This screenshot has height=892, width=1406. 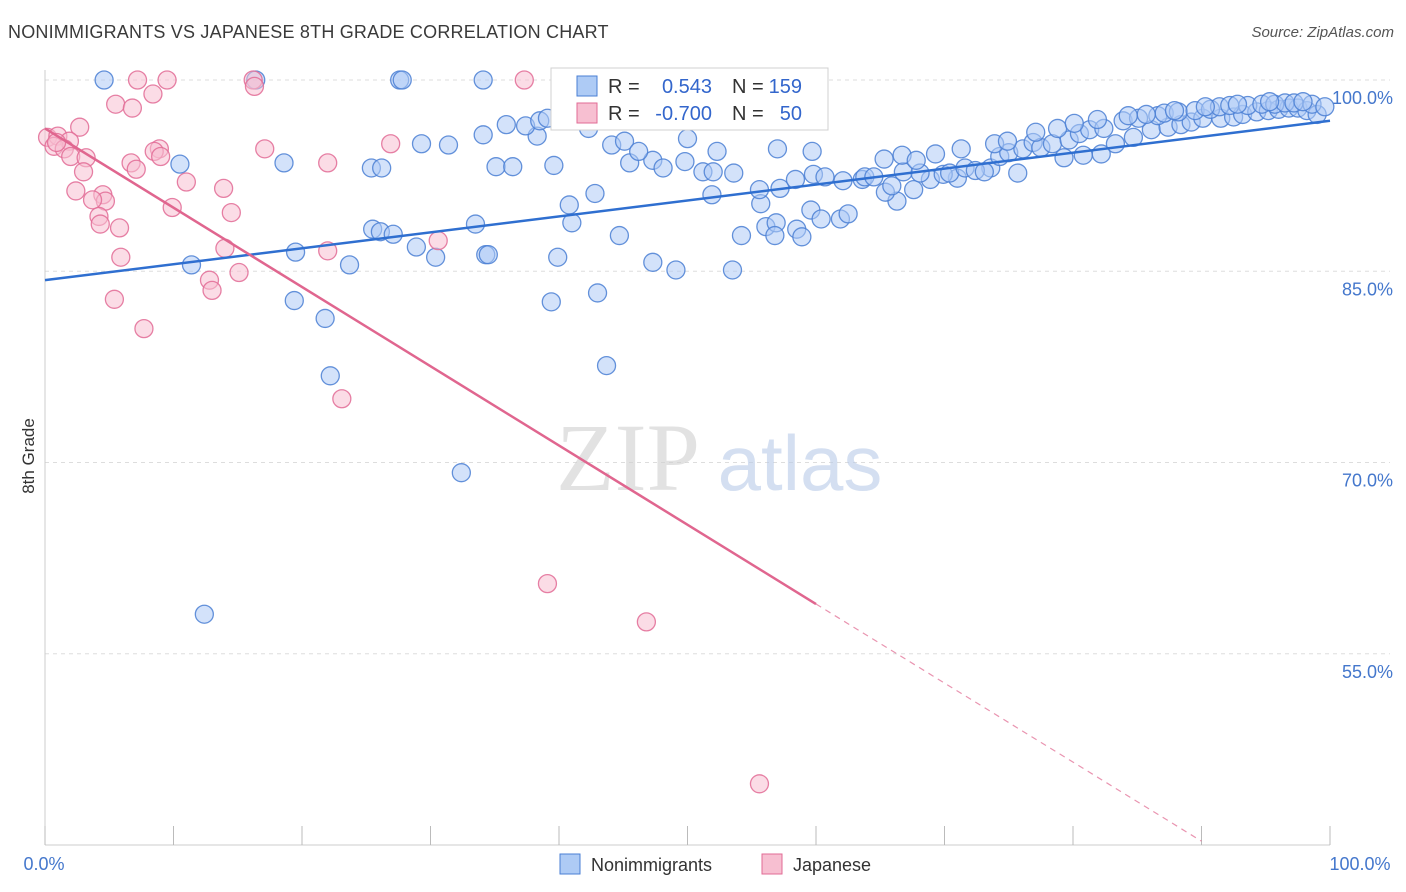 I want to click on bottom-legend-label-nonimmigrants: Nonimmigrants, so click(x=651, y=865).